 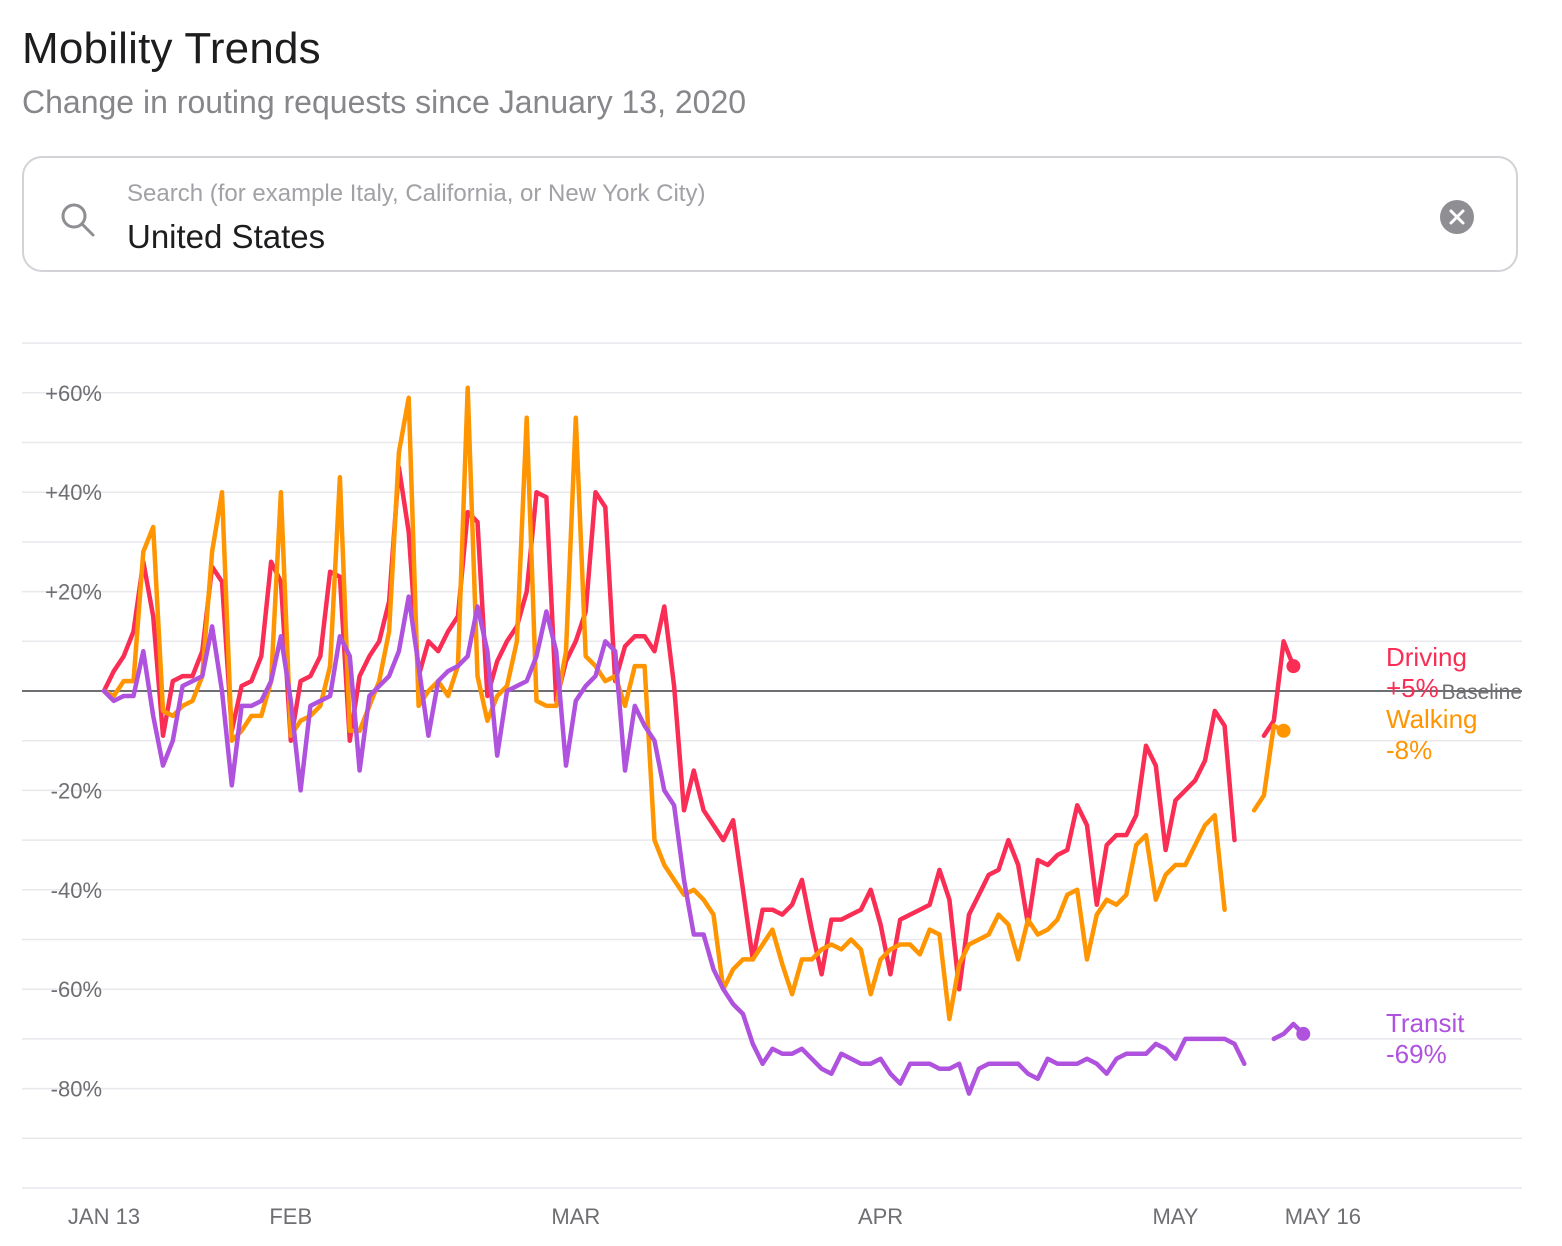 What do you see at coordinates (76, 1089) in the screenshot?
I see `y-tick-label: -80%` at bounding box center [76, 1089].